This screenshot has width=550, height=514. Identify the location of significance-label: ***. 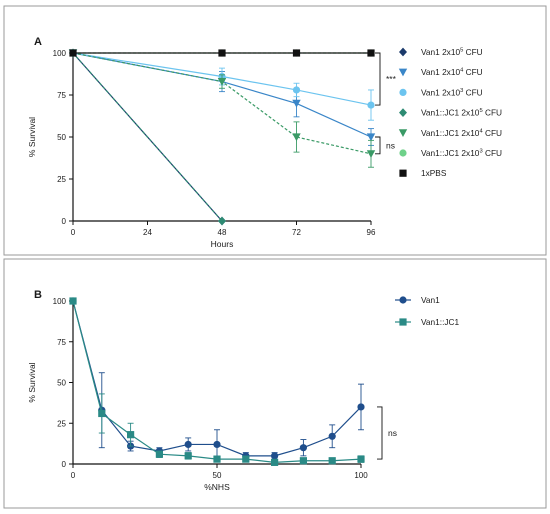
(391, 79).